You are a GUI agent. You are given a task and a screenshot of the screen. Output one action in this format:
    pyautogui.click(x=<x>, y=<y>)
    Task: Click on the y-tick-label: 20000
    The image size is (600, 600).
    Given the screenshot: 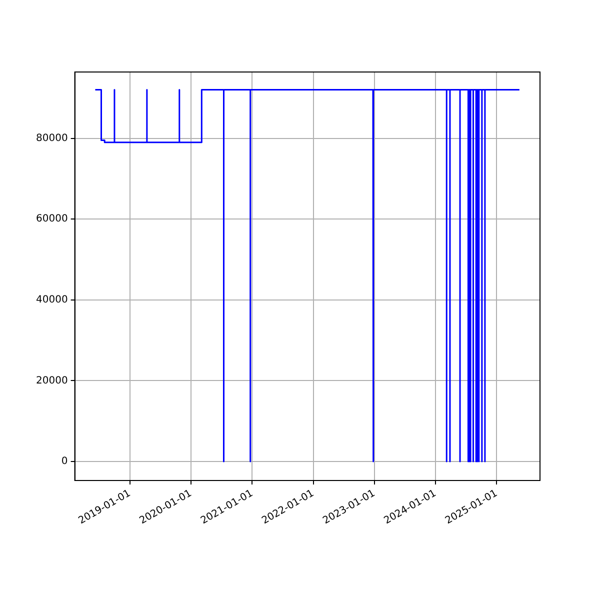 What is the action you would take?
    pyautogui.click(x=52, y=380)
    